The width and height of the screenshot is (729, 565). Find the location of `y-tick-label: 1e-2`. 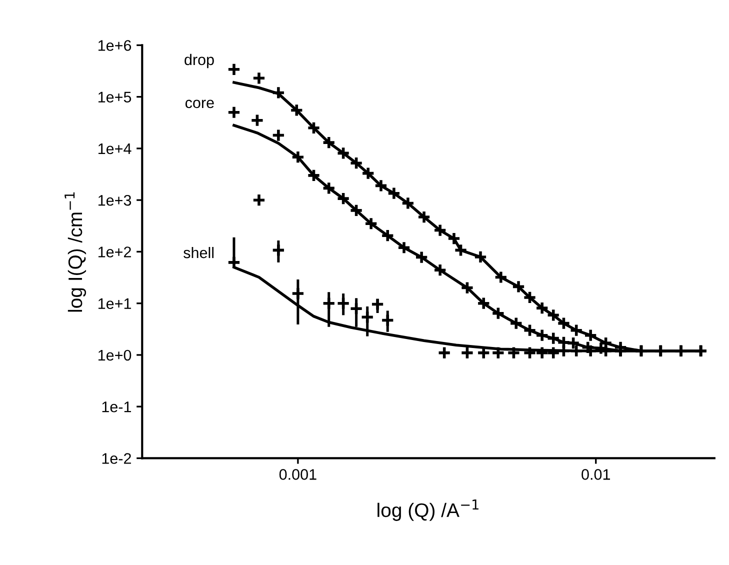

y-tick-label: 1e-2 is located at coordinates (116, 458).